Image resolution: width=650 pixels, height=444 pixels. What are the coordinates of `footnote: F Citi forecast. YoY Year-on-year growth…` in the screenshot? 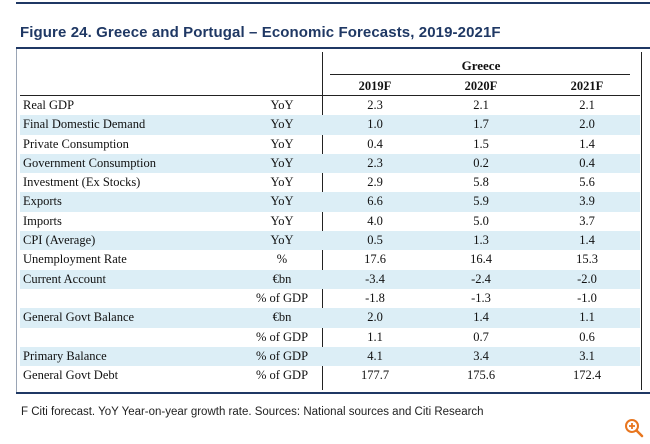 It's located at (252, 412).